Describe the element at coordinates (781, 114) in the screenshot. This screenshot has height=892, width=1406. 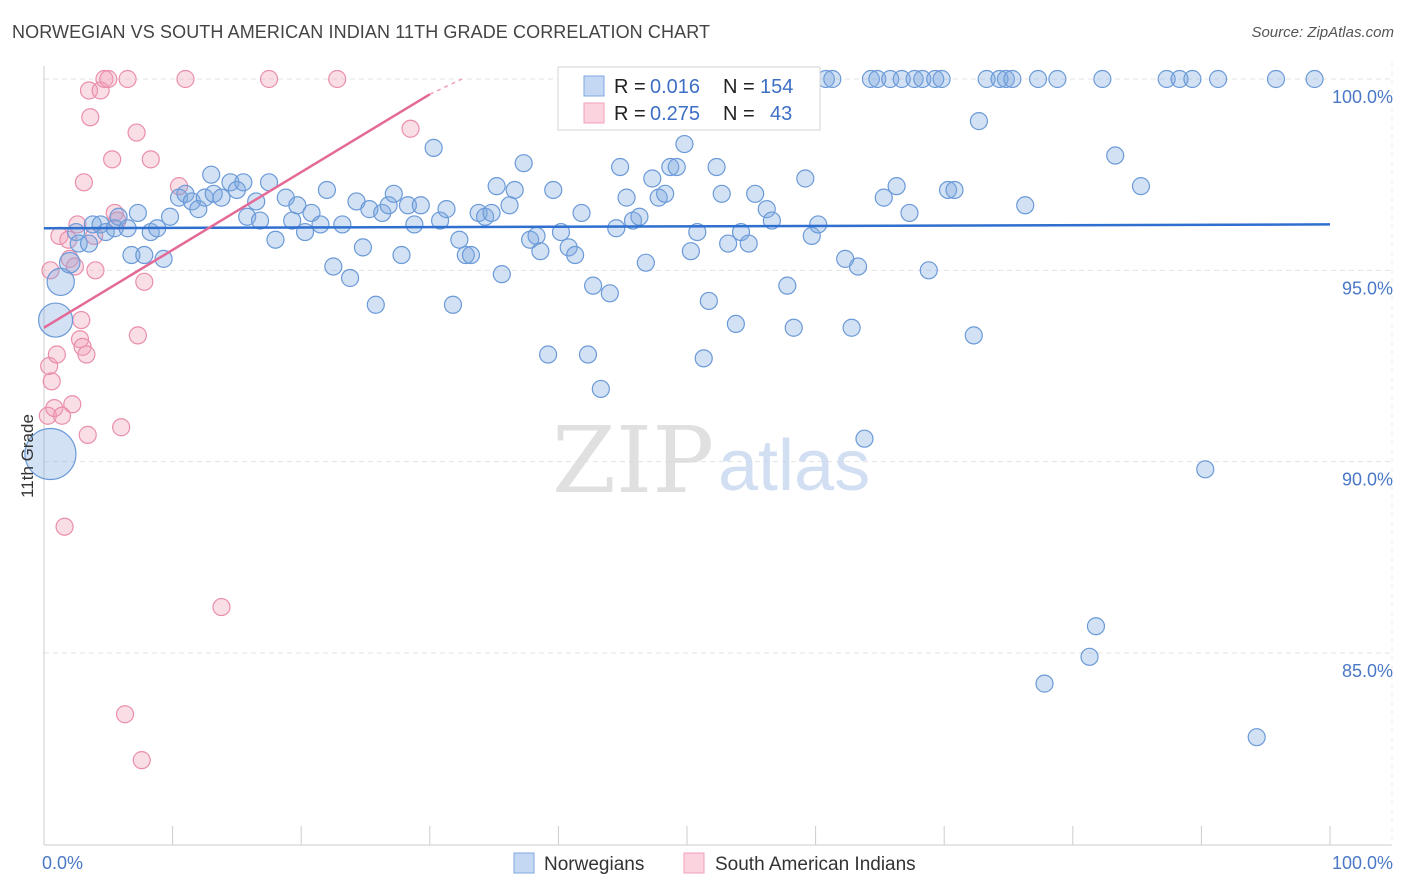
I see `stats-pink-n-value: 43` at that location.